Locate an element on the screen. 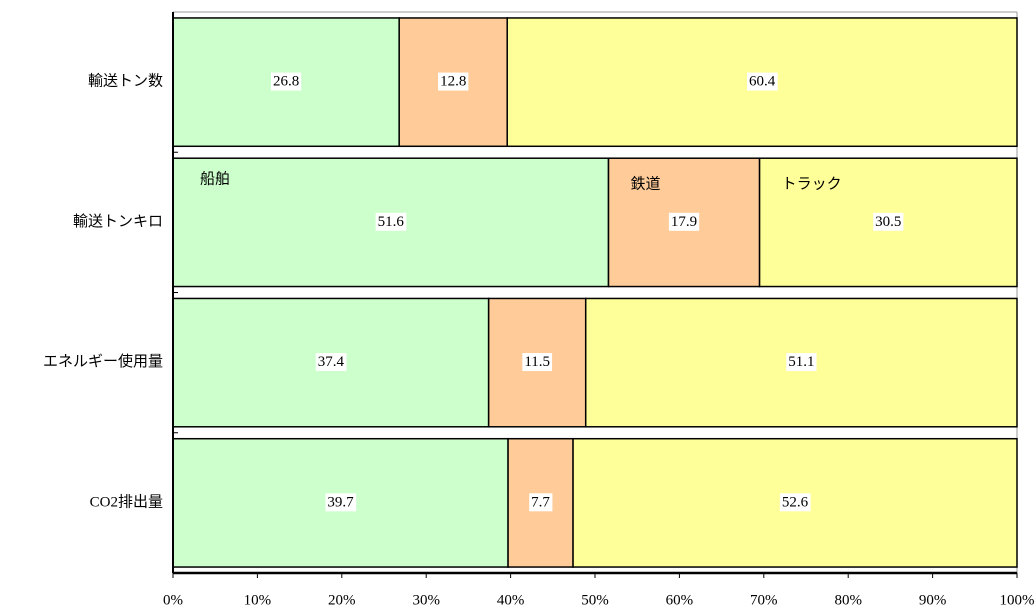  value-label: 17.9 is located at coordinates (684, 222).